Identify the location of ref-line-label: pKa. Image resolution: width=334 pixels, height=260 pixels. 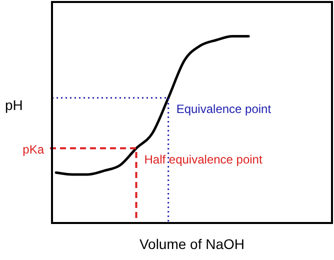
(33, 149).